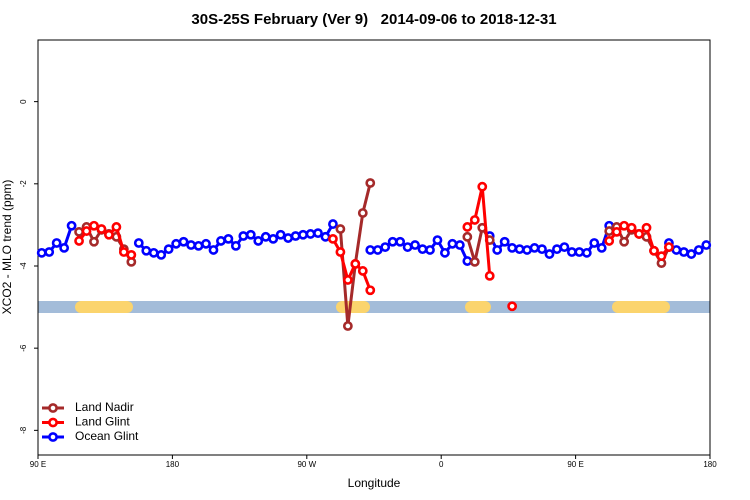 The height and width of the screenshot is (500, 750). Describe the element at coordinates (374, 483) in the screenshot. I see `x-axis-label: Longitude` at that location.